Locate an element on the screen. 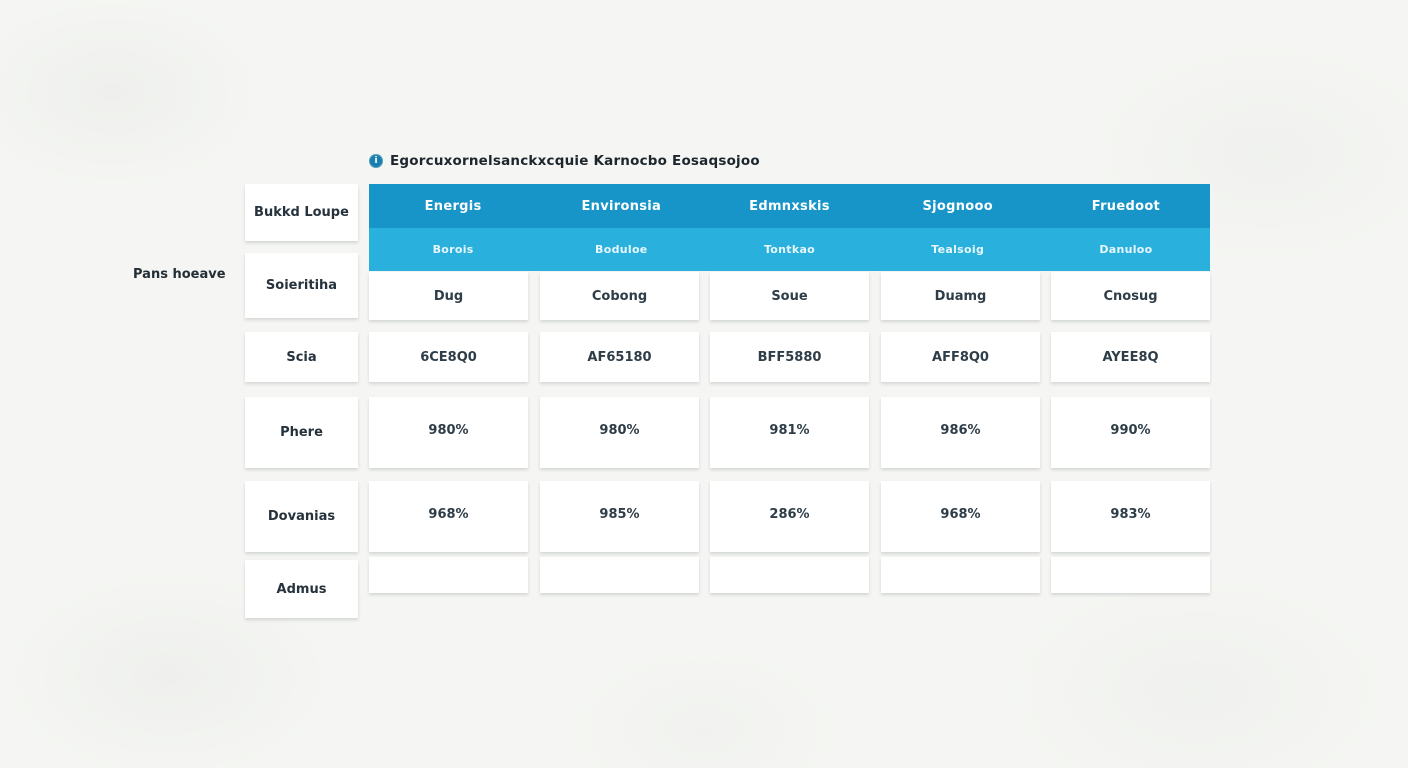 Image resolution: width=1408 pixels, height=768 pixels. column-subheader-label: Borois is located at coordinates (453, 249).